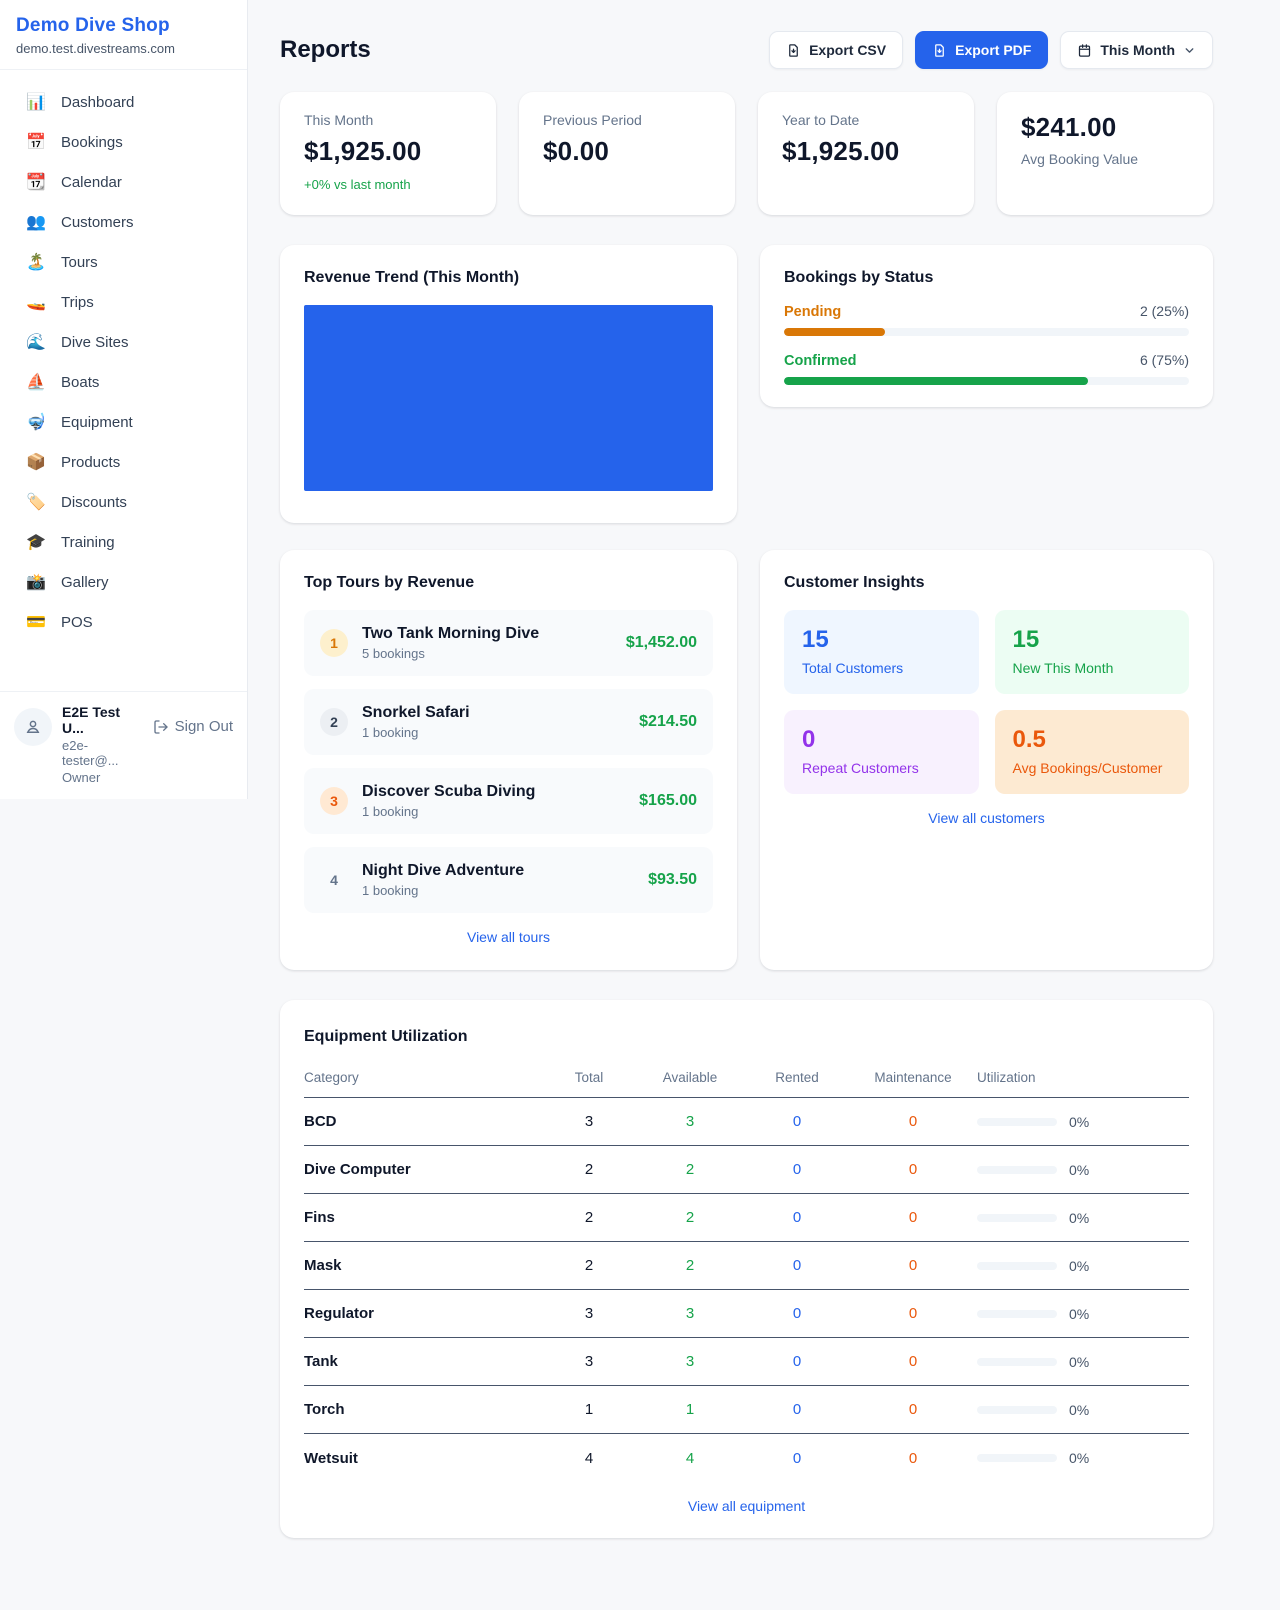  What do you see at coordinates (123, 382) in the screenshot?
I see `sidebar-item-boats: ⛵ Boats` at bounding box center [123, 382].